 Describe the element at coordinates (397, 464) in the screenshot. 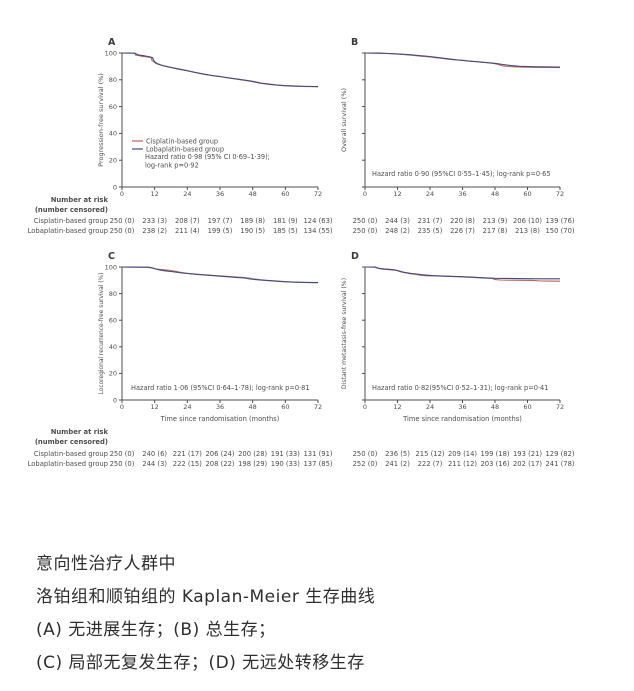

I see `risk-cell: 241 (2)` at that location.